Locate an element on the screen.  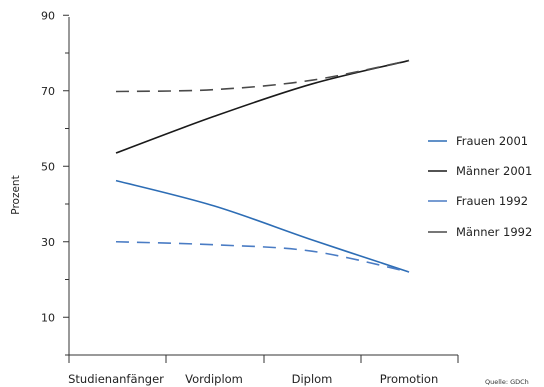
y-tick-label: 50 is located at coordinates (48, 166).